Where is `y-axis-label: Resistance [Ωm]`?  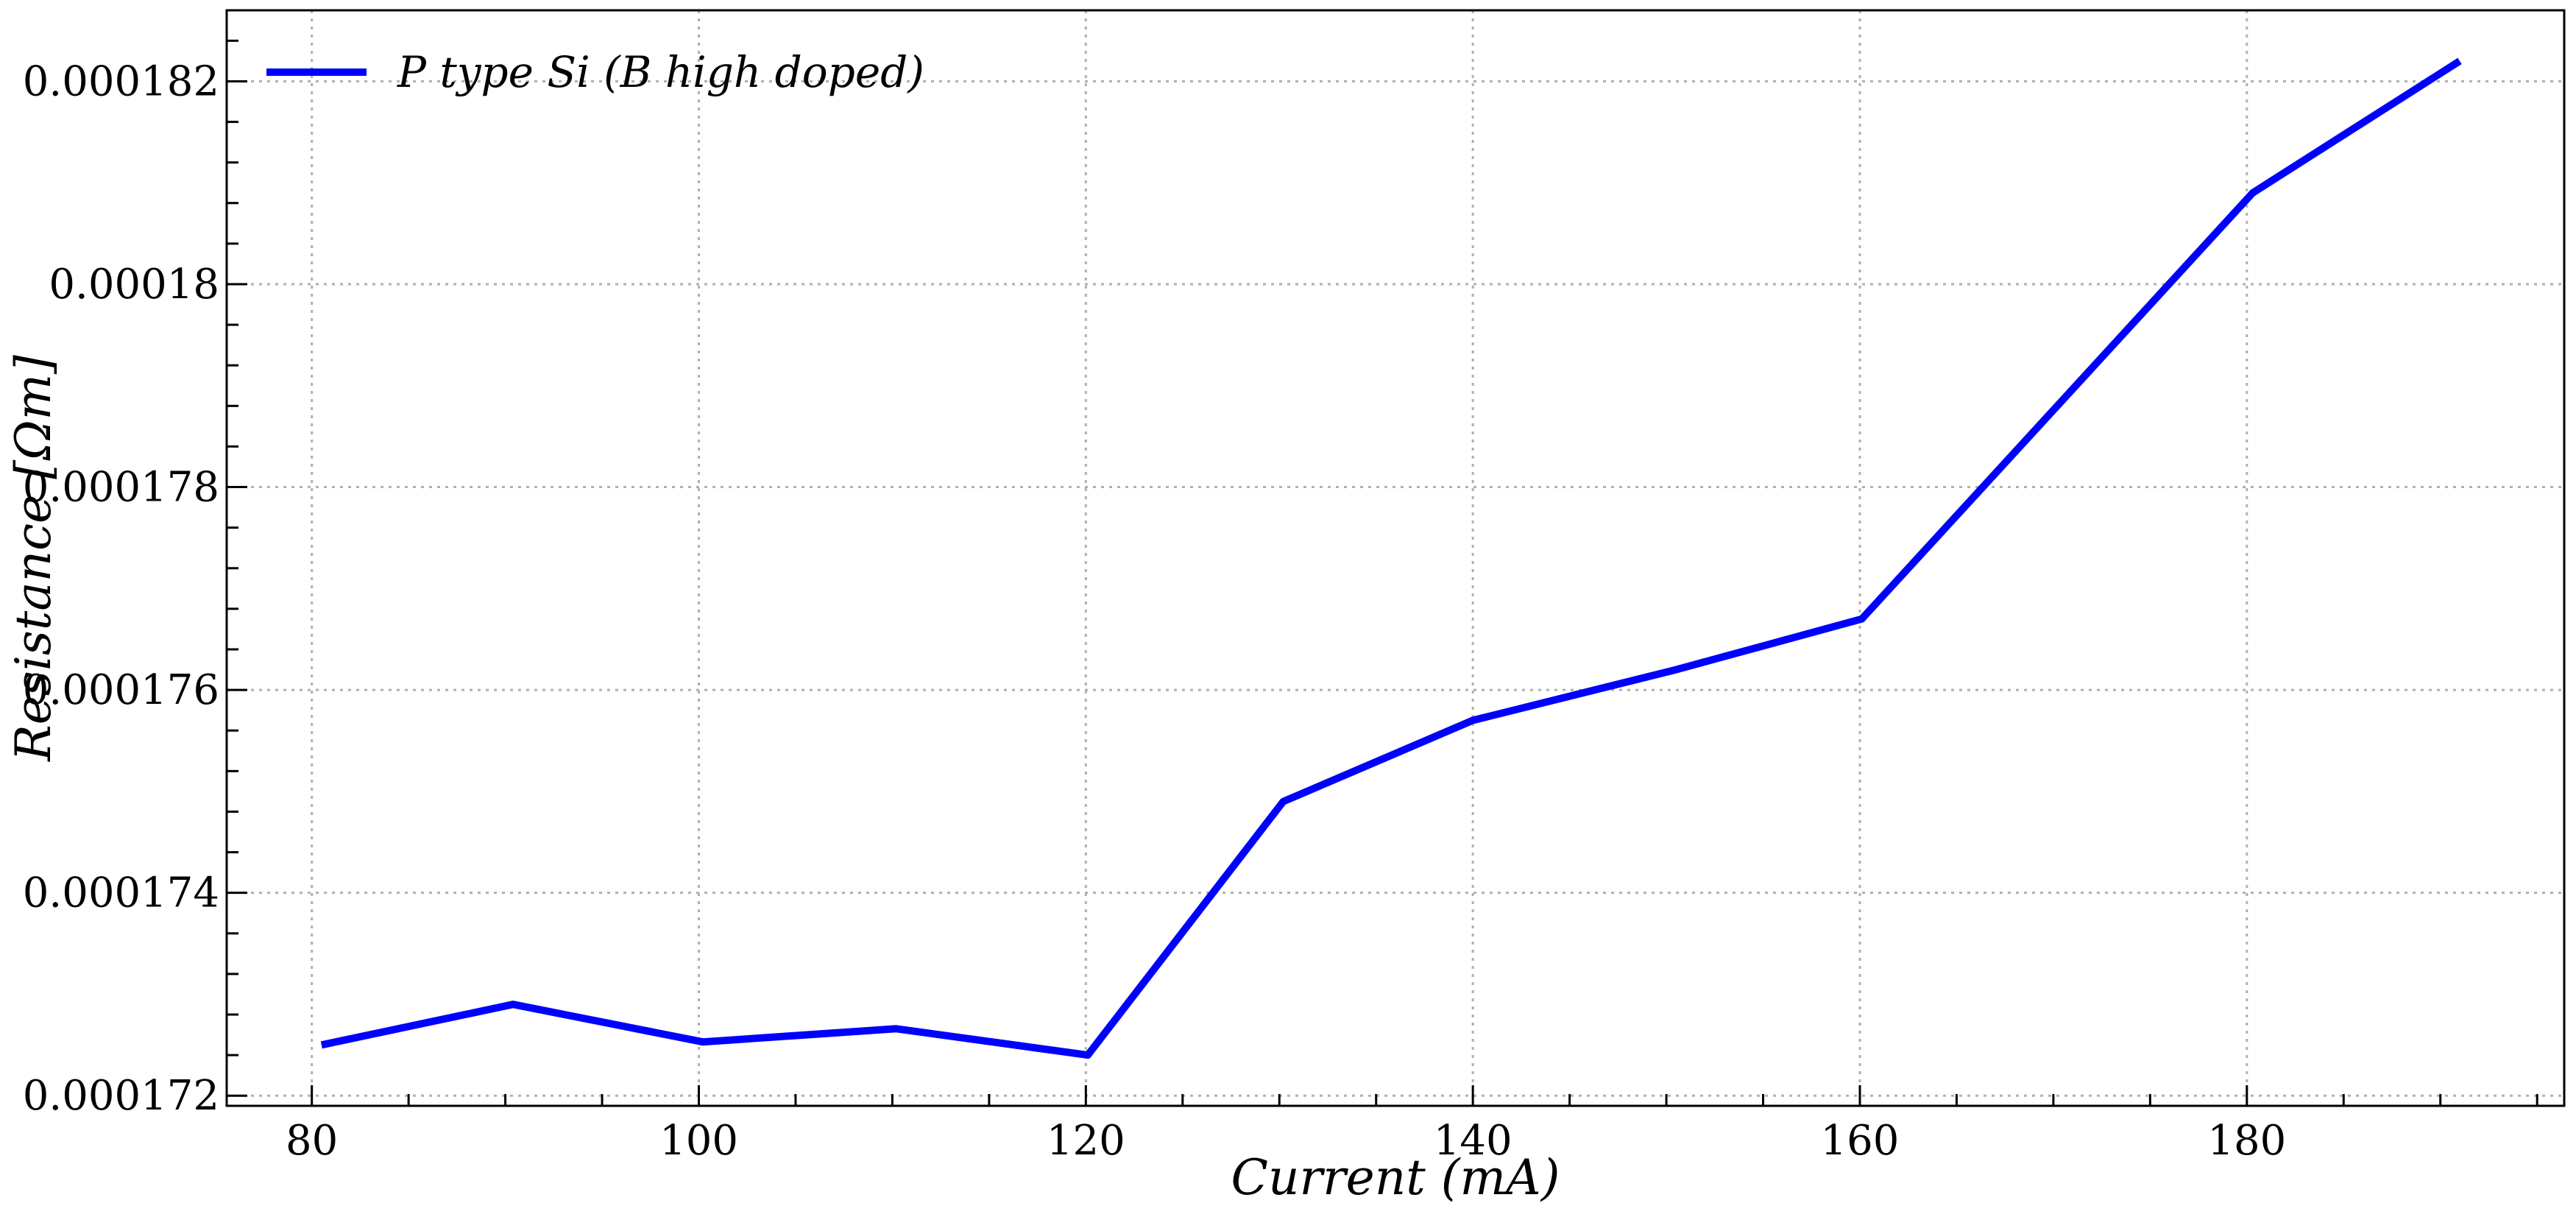
y-axis-label: Resistance [Ωm] is located at coordinates (33, 558).